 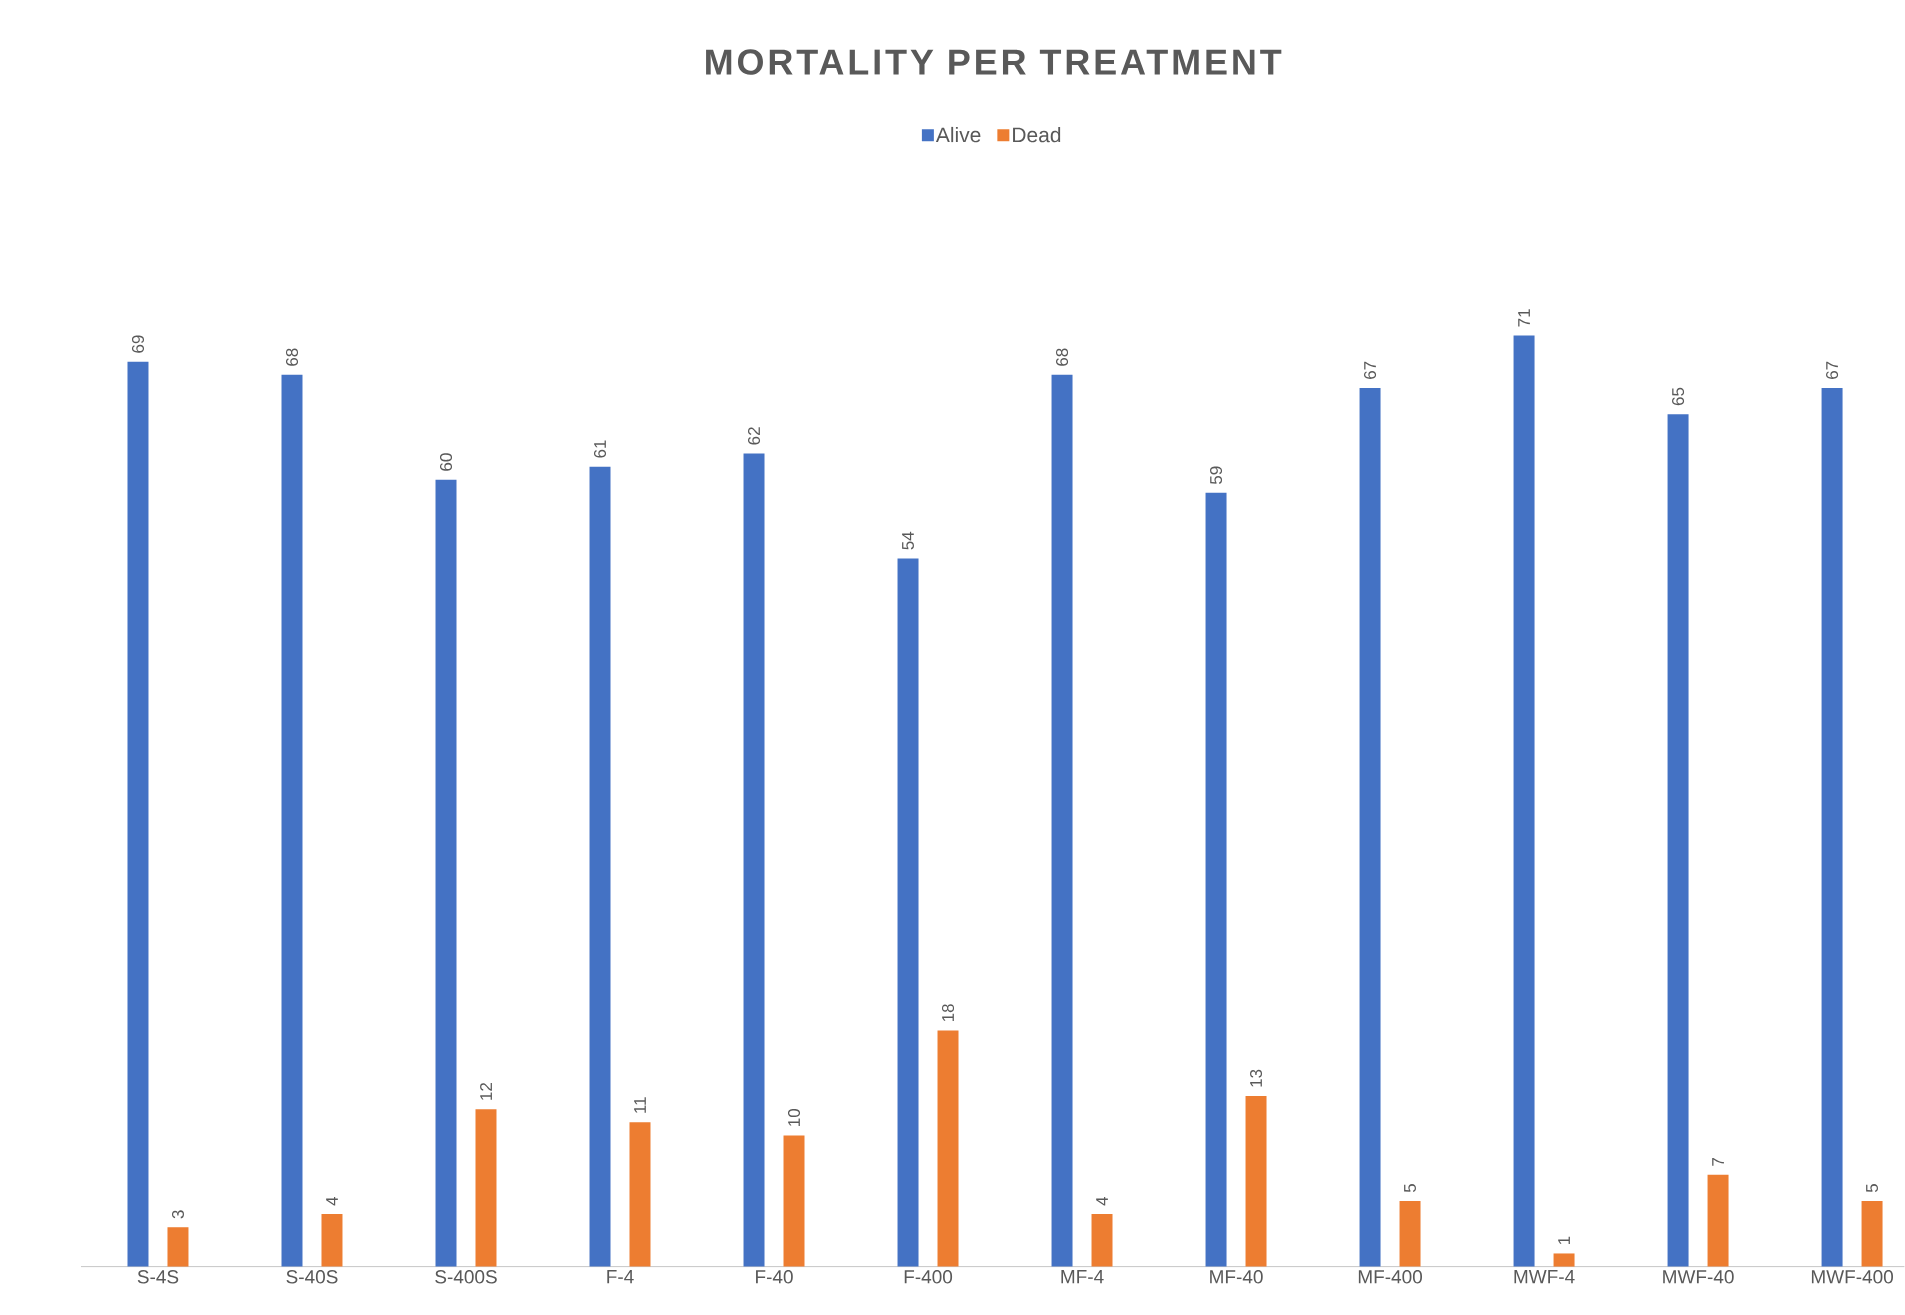 I want to click on data-label: 13, so click(x=1256, y=1078).